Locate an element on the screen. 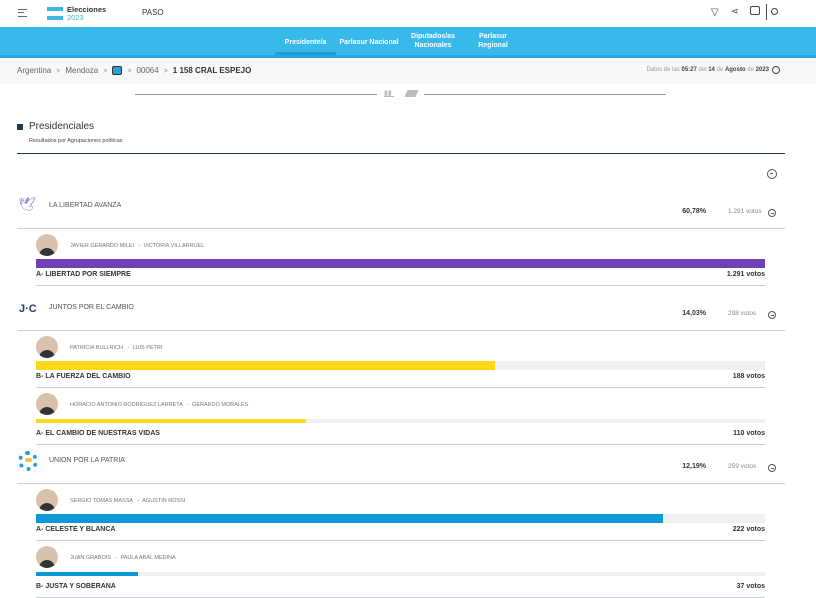  sun-logo is located at coordinates (28, 461).